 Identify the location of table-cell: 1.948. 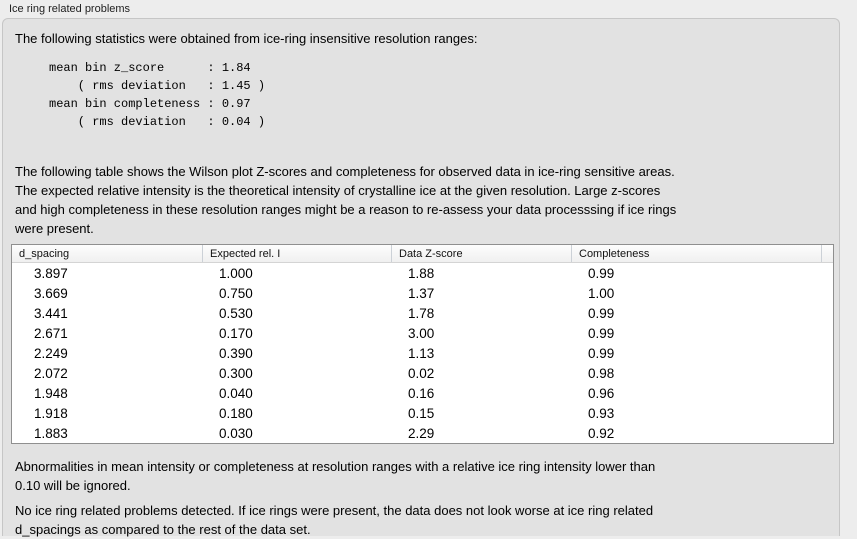
(51, 393).